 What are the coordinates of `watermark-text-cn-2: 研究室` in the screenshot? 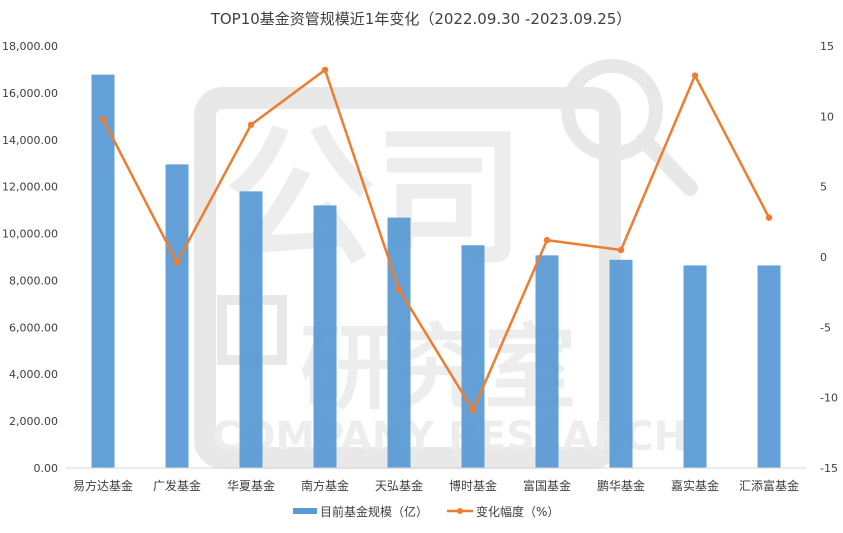 It's located at (438, 368).